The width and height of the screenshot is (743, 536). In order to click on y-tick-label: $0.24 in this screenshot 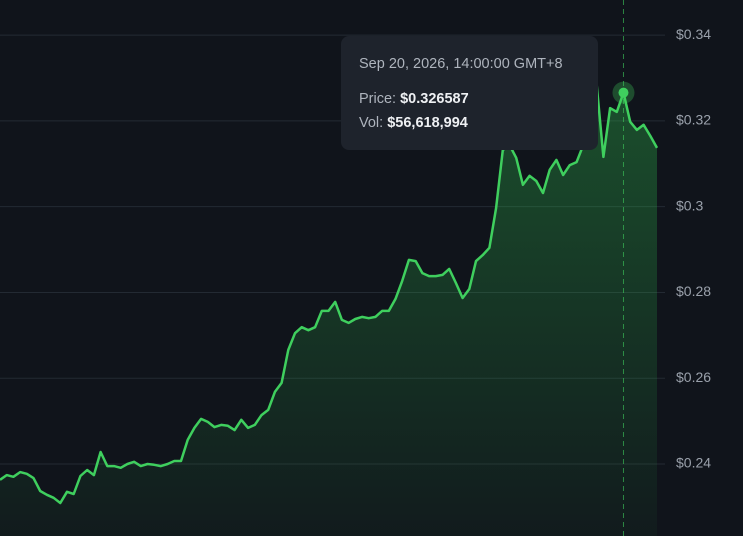, I will do `click(693, 463)`.